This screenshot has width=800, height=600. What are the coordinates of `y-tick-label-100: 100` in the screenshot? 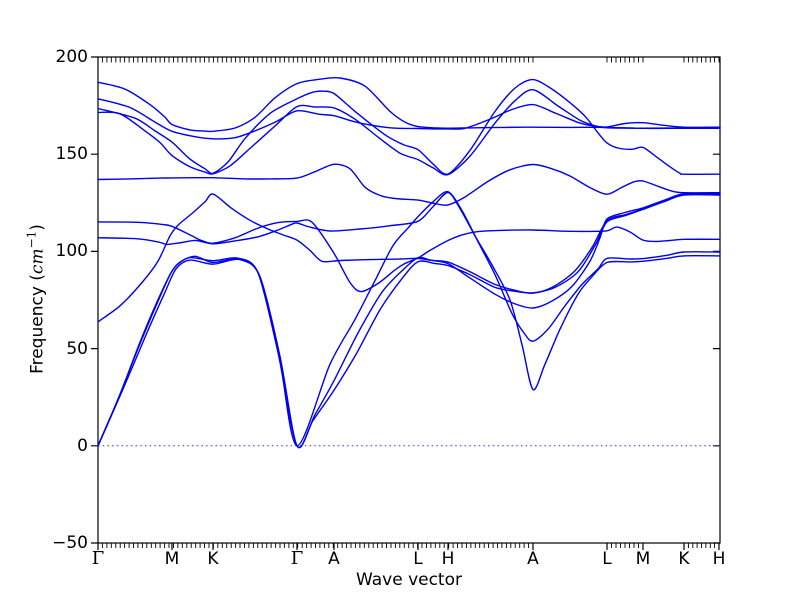 It's located at (71, 251).